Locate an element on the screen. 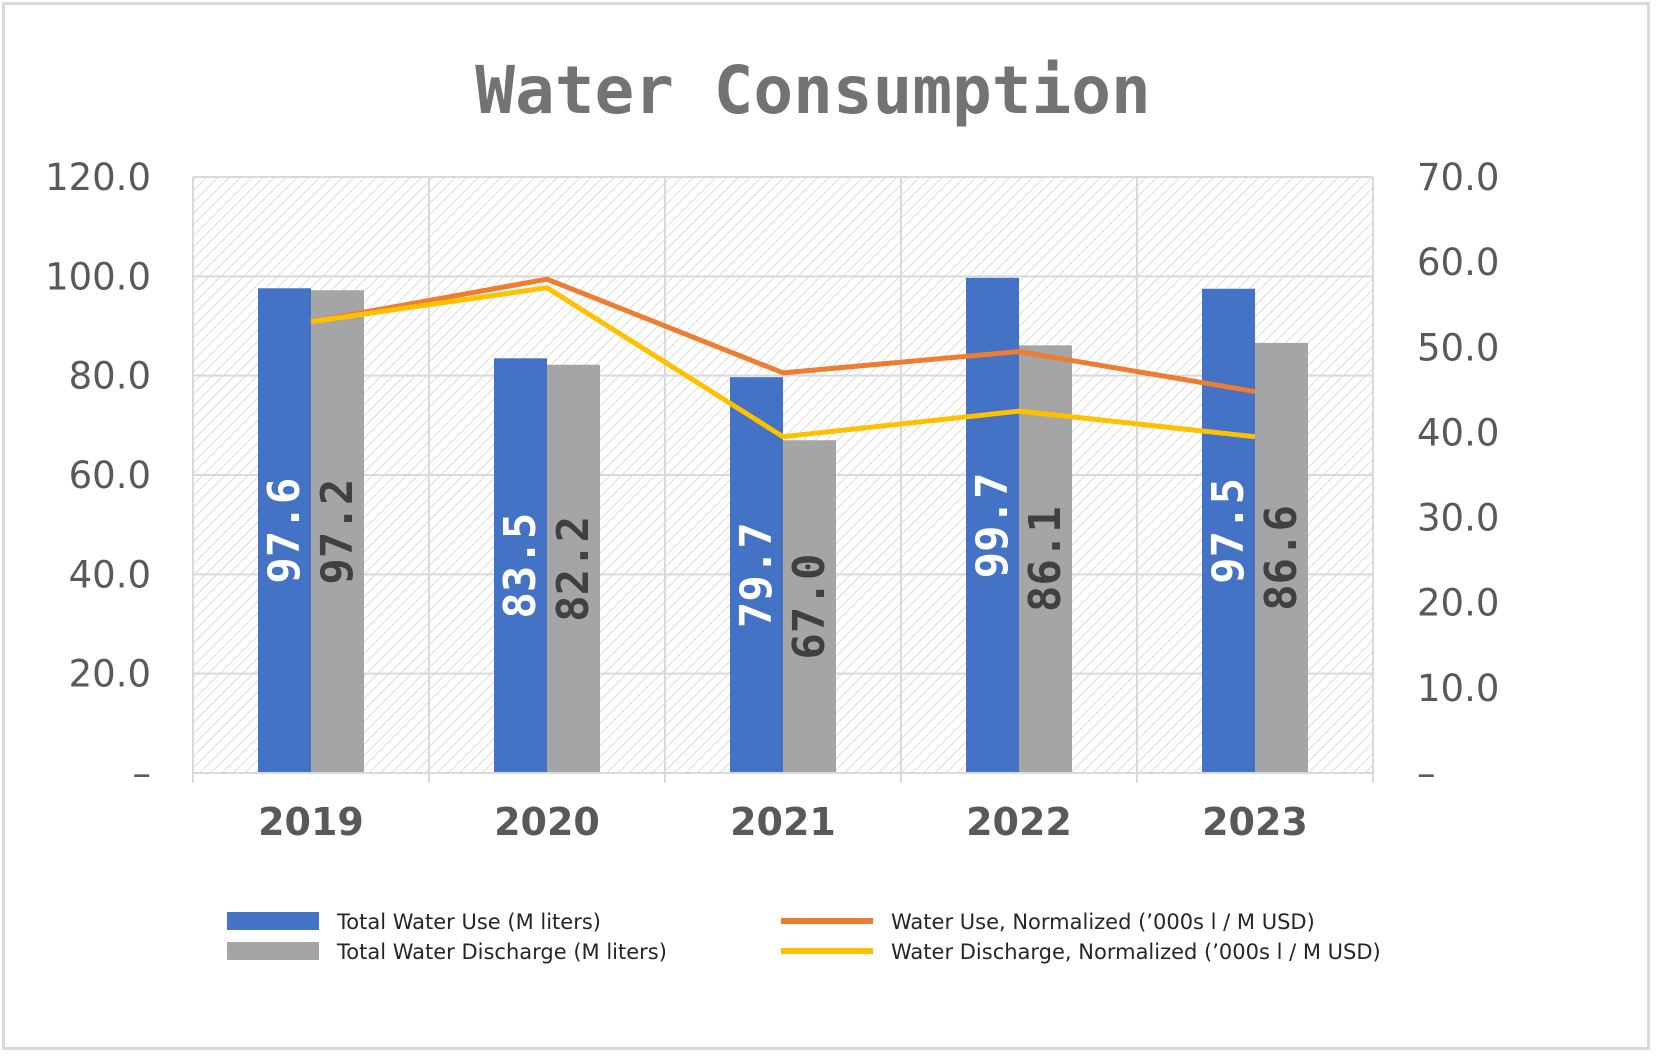  bar-data-label: 79.7 is located at coordinates (756, 575).